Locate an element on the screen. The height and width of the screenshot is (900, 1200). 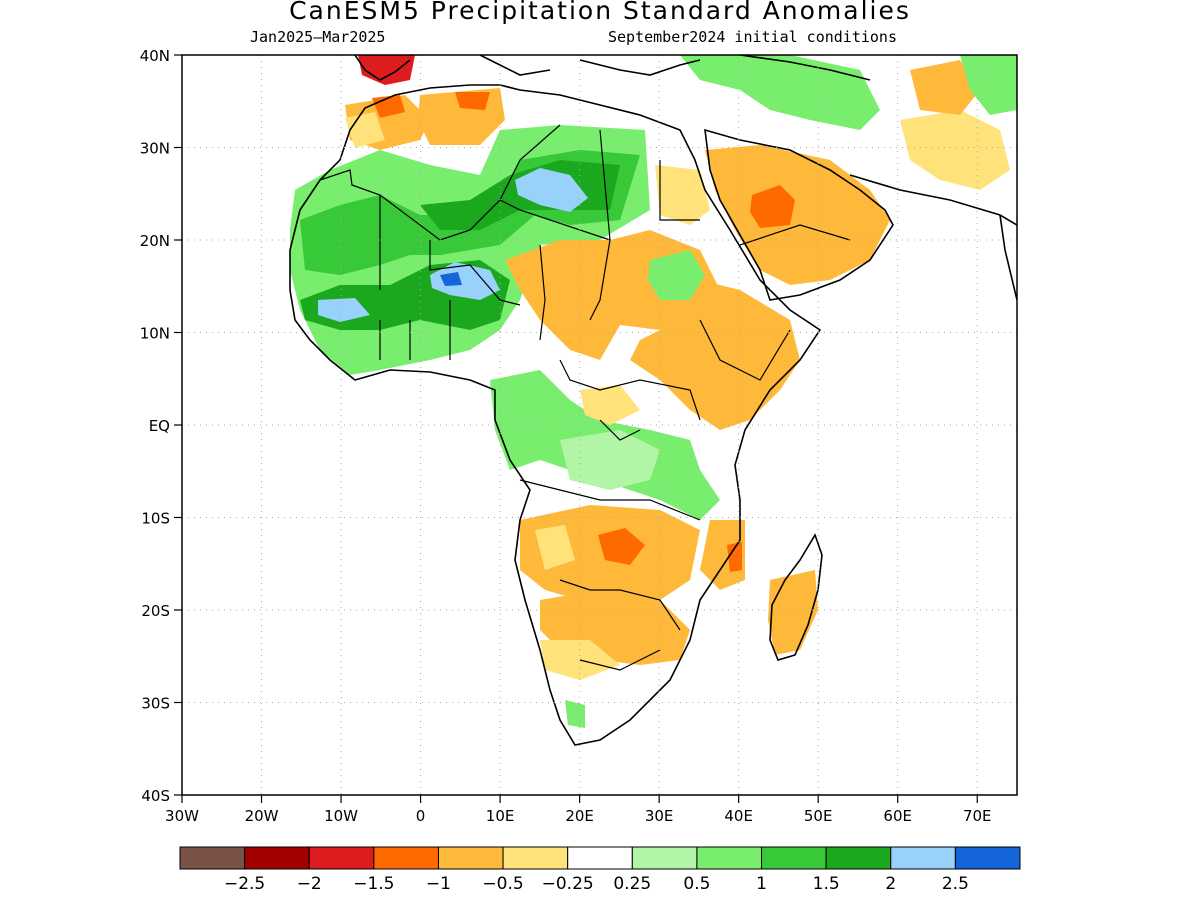
longitude-labels: 30W 20W 10W 0 10E 20E 30E 40E 50E 60E 70E is located at coordinates (578, 810).